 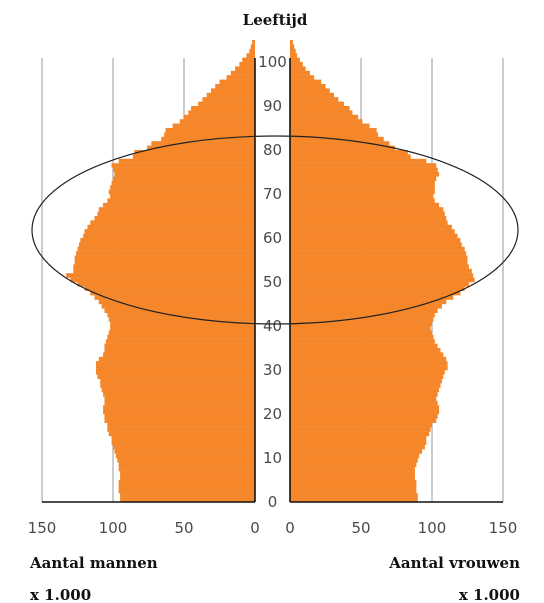 I want to click on y-tick-label-0: 0, so click(x=273, y=502).